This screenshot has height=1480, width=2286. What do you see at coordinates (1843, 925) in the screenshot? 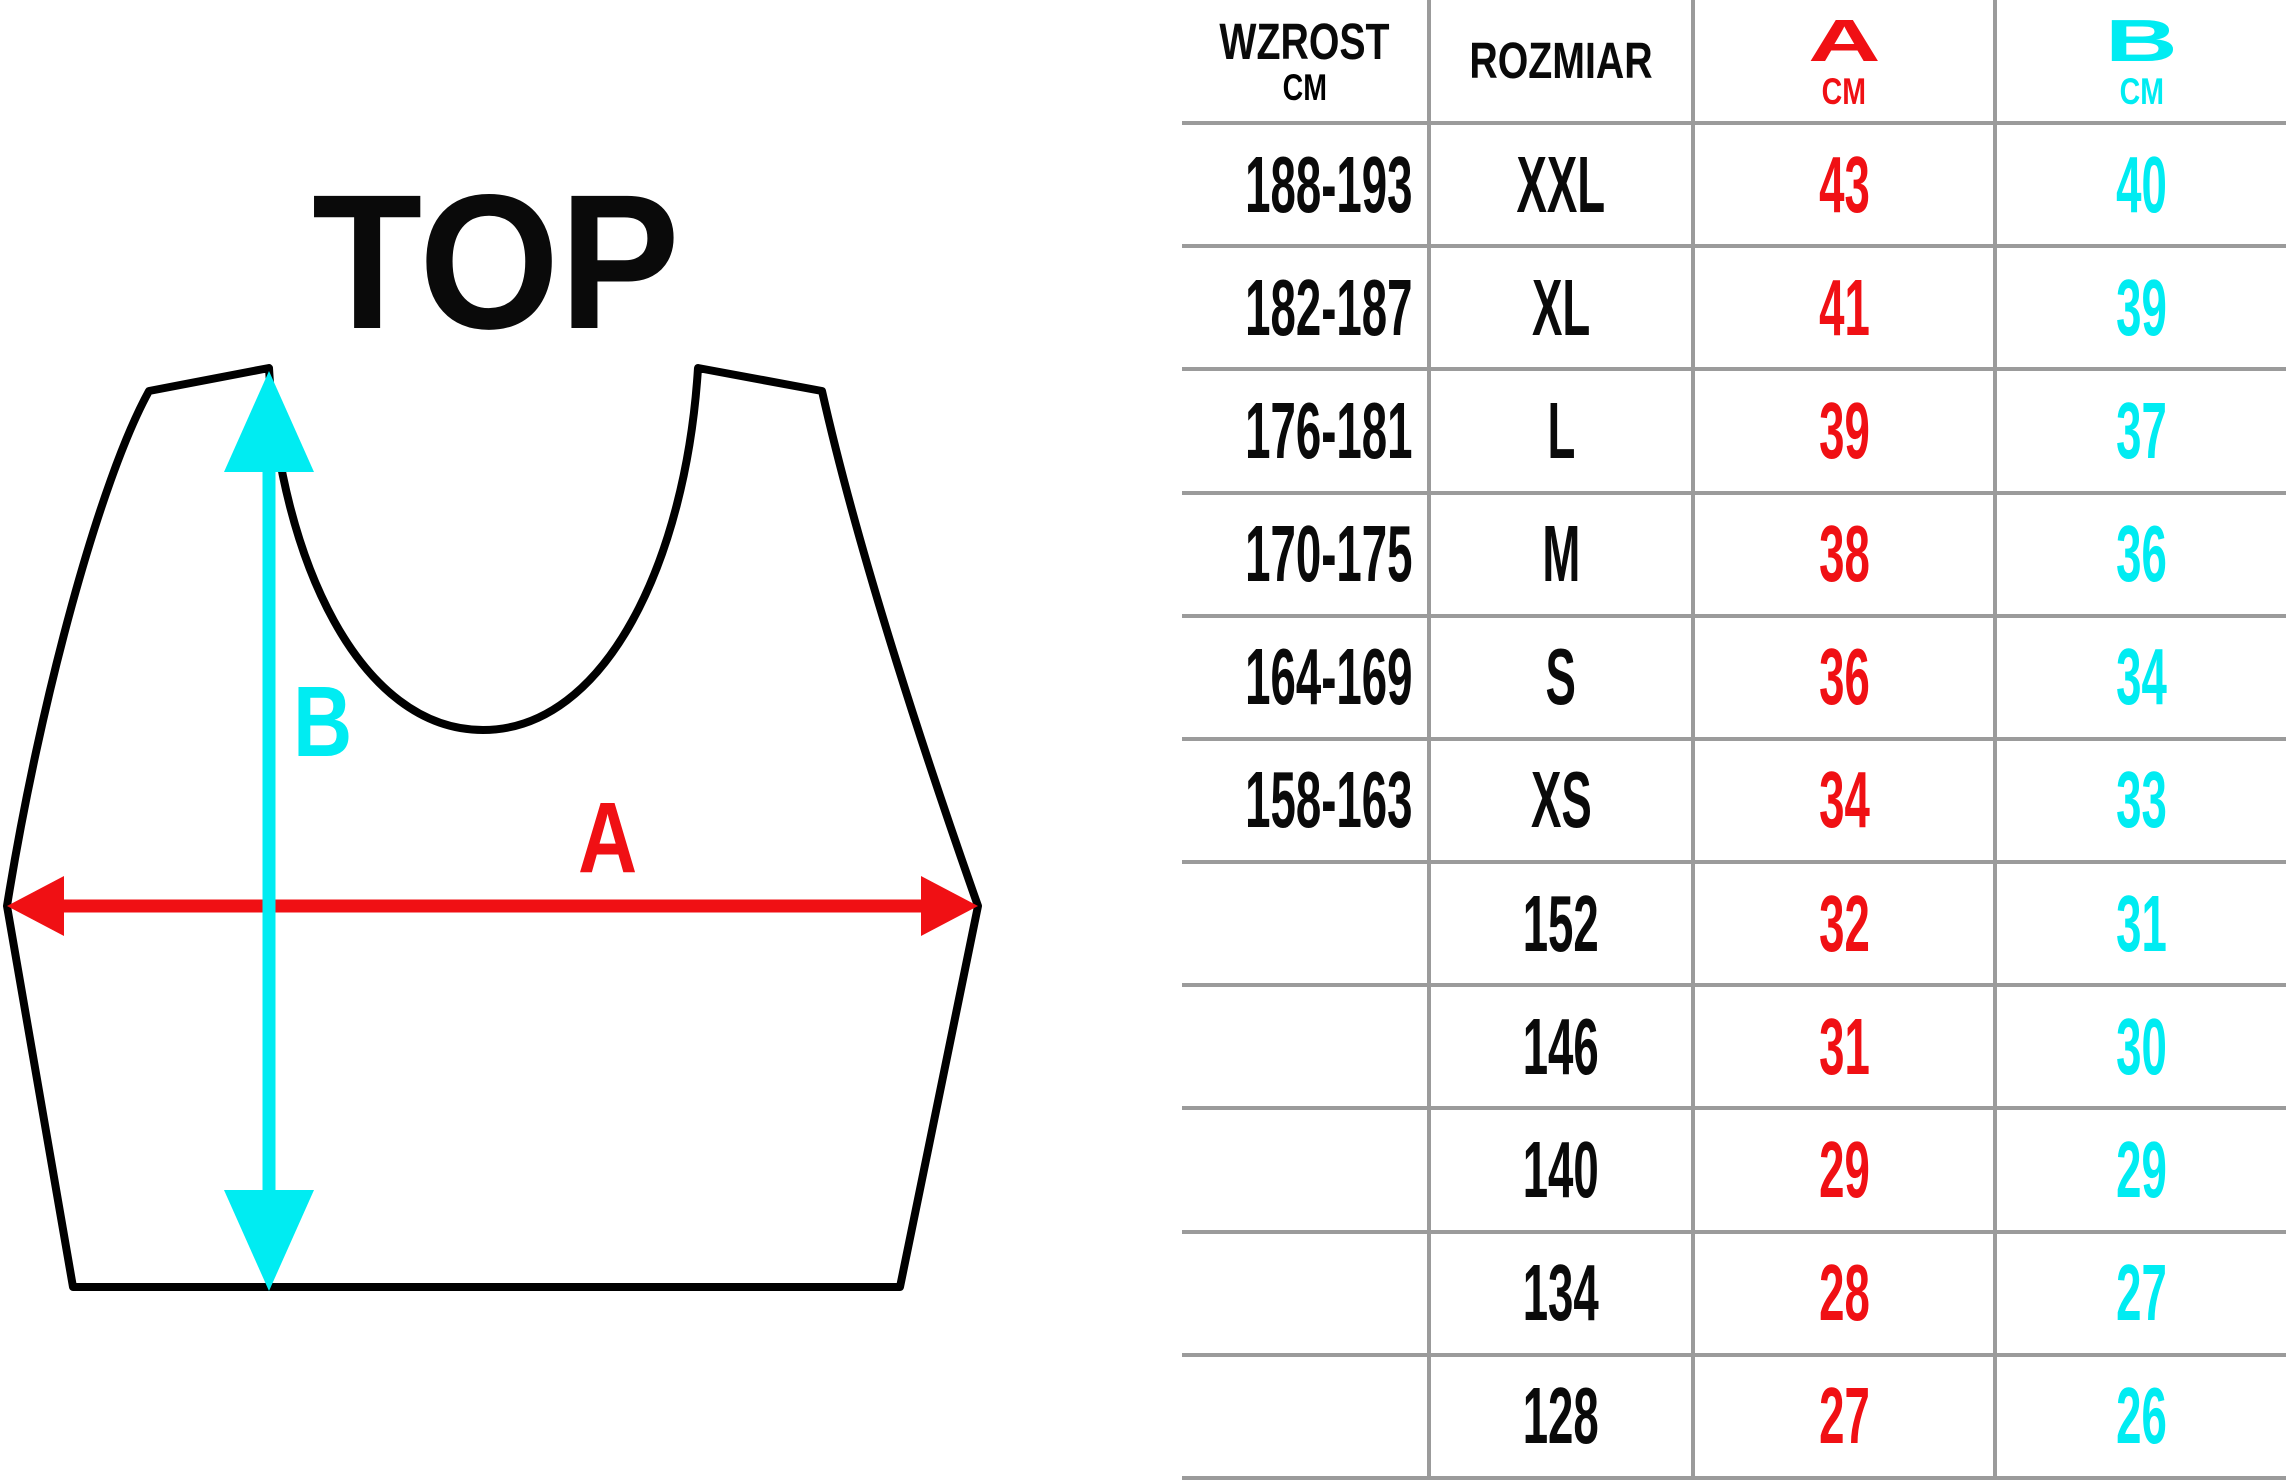
I see `cell-a: 32` at bounding box center [1843, 925].